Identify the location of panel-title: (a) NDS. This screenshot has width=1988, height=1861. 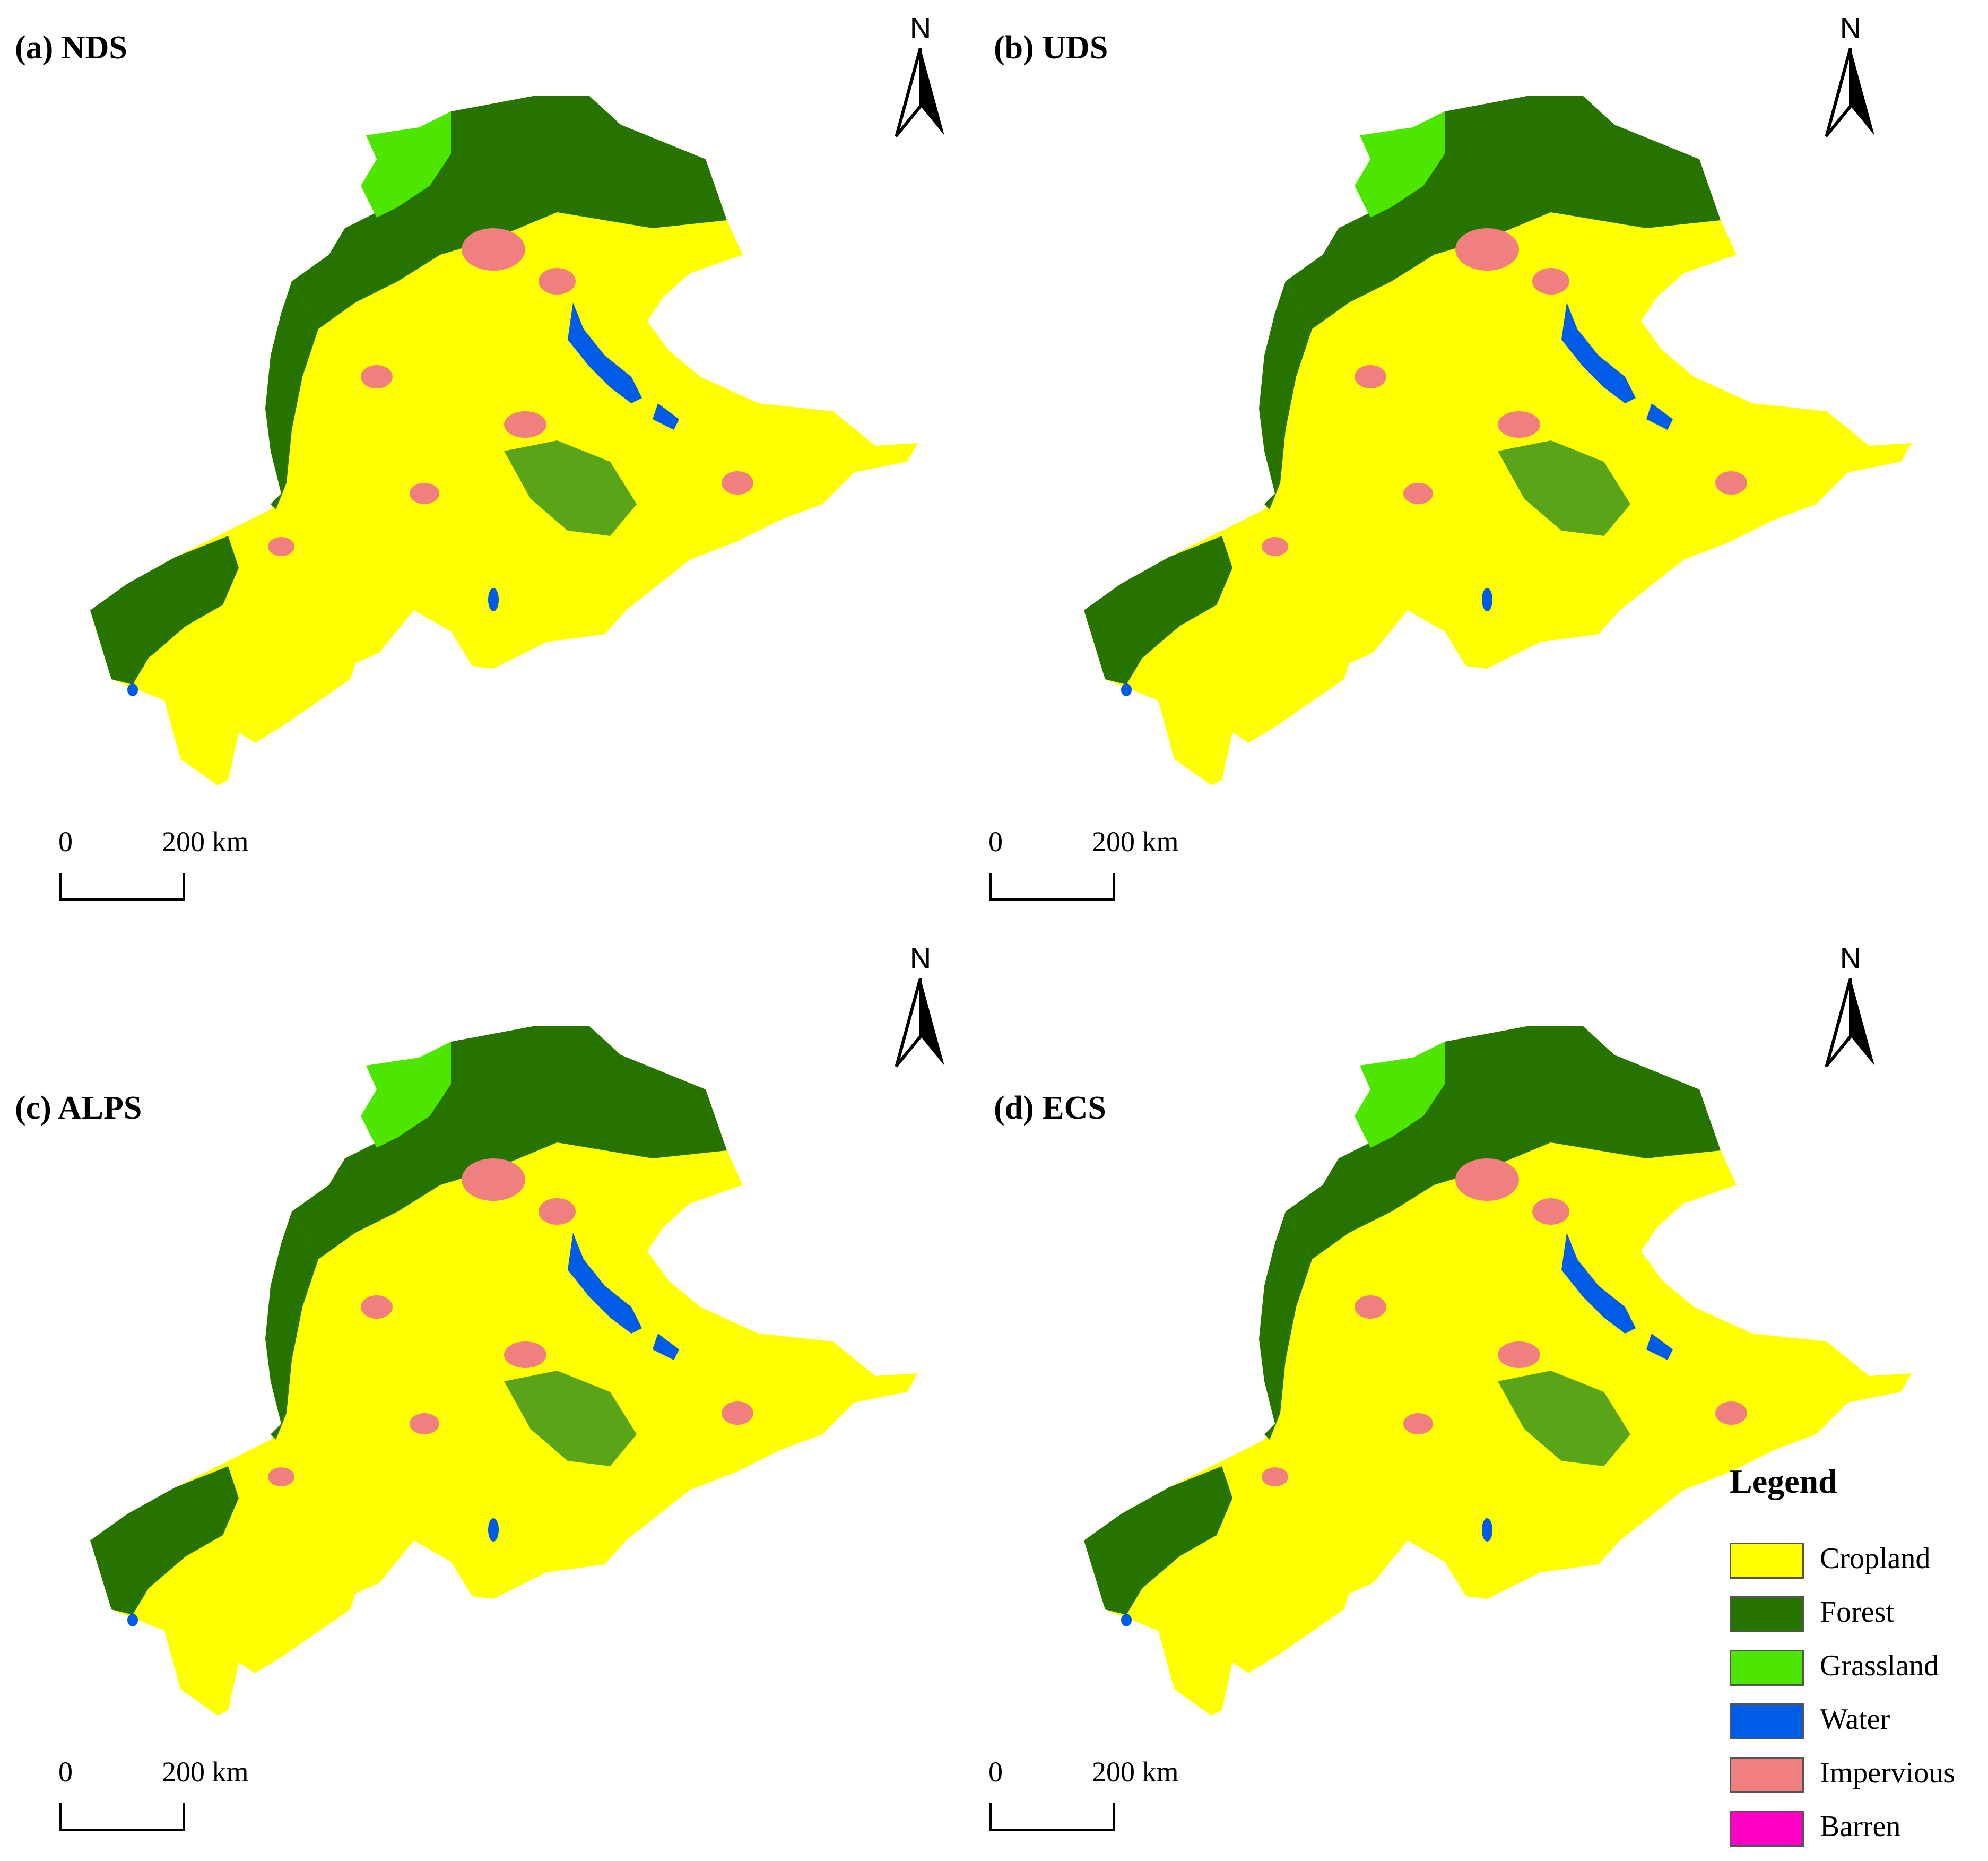
(71, 48).